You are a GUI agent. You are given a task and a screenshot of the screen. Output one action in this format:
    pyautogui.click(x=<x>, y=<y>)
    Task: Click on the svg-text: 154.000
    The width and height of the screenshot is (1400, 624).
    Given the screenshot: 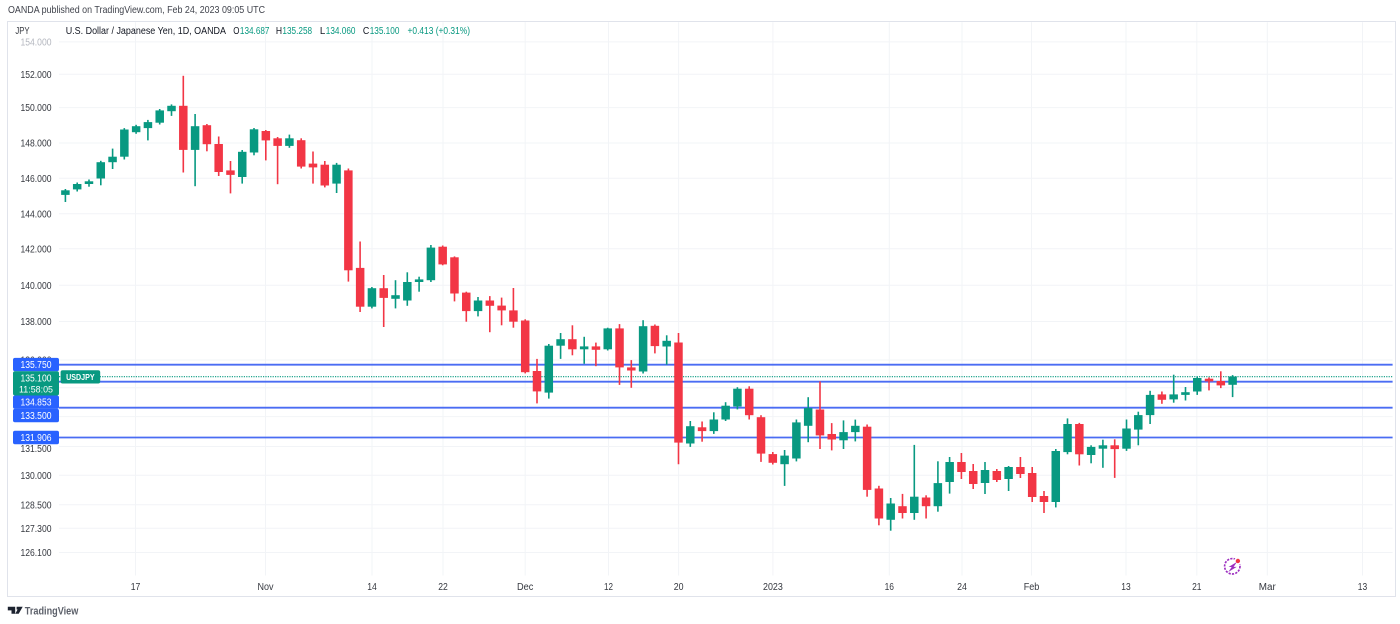 What is the action you would take?
    pyautogui.click(x=36, y=43)
    